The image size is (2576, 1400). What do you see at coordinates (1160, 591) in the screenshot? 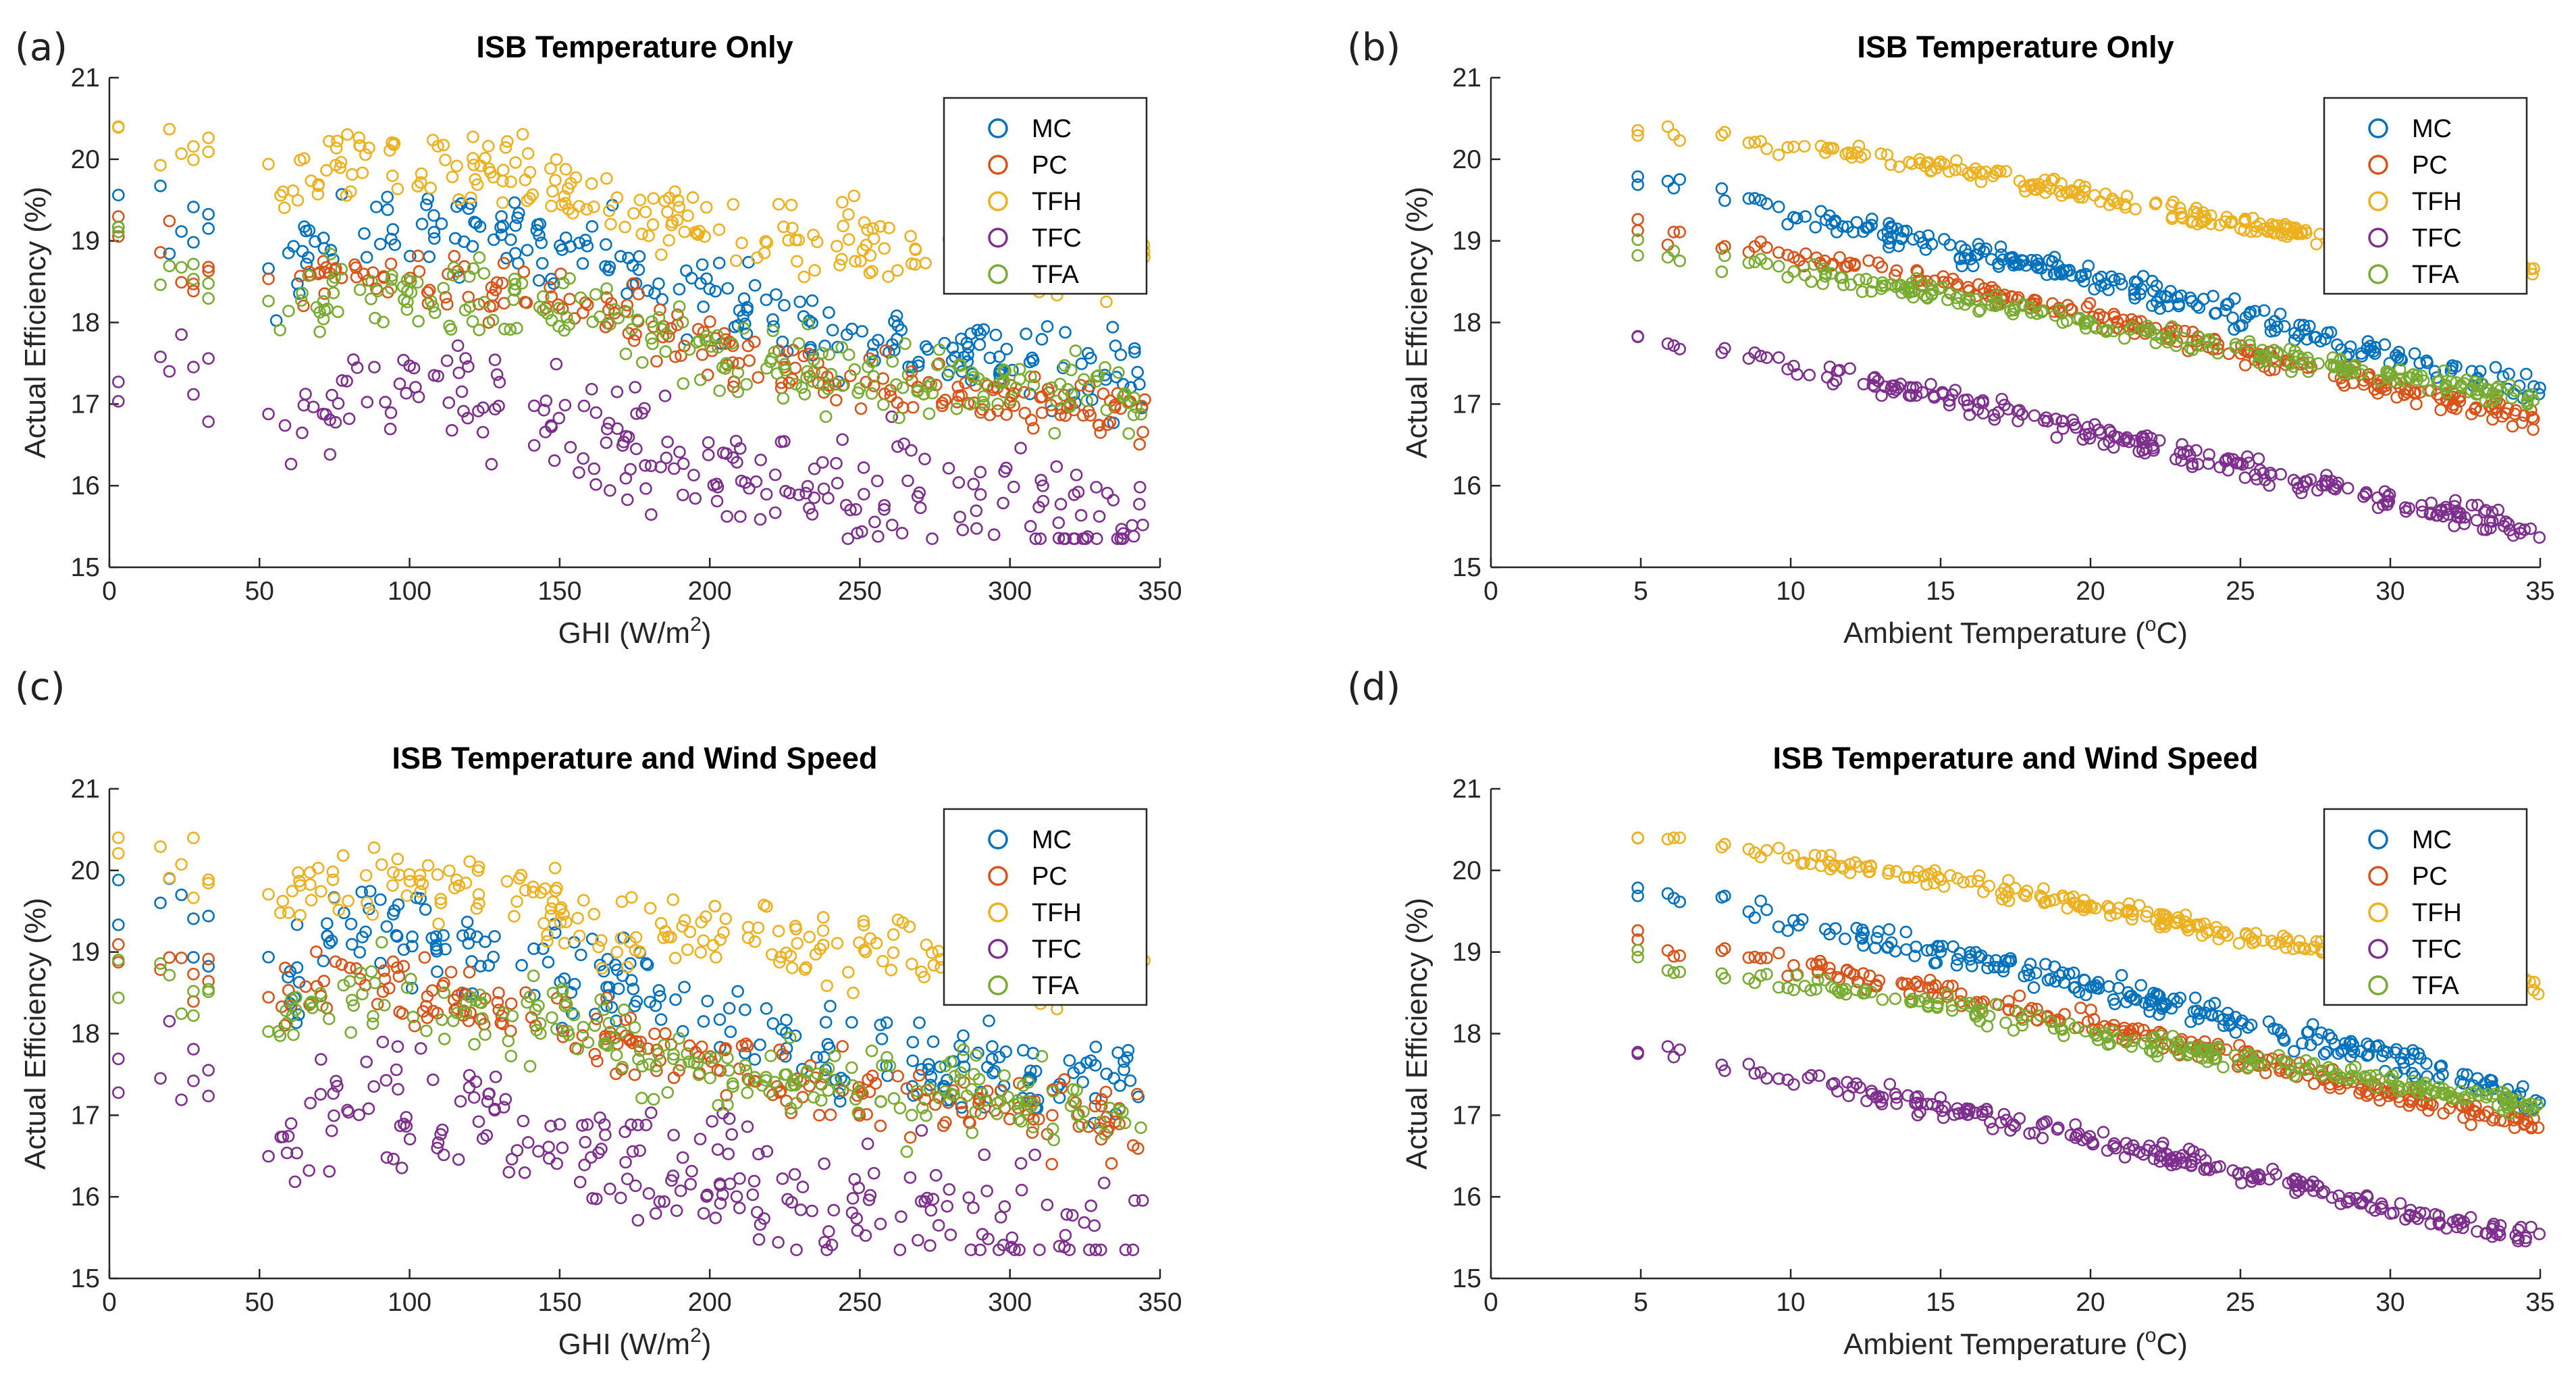
I see `x-tick-label: 350` at bounding box center [1160, 591].